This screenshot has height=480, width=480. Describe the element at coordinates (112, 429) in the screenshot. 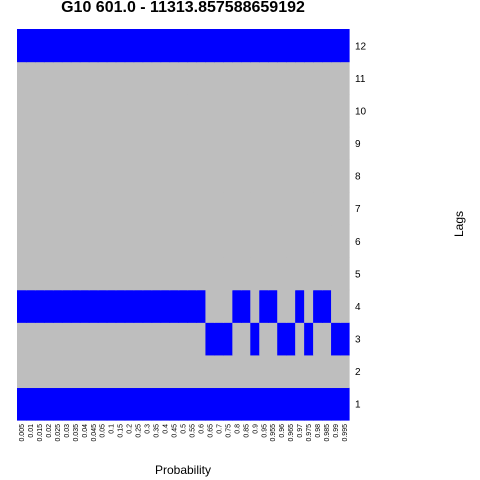

I see `x-tick-label: 0.1` at that location.